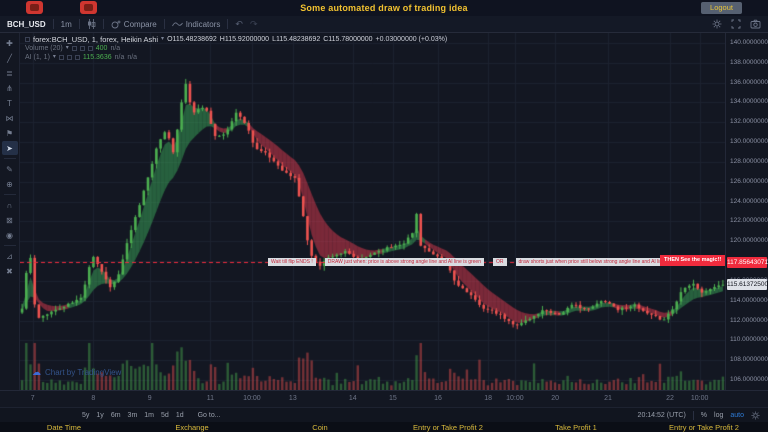 Image resolution: width=768 pixels, height=432 pixels. What do you see at coordinates (292, 262) in the screenshot?
I see `annotation-segment-1: Wait till flip ENDS !` at bounding box center [292, 262].